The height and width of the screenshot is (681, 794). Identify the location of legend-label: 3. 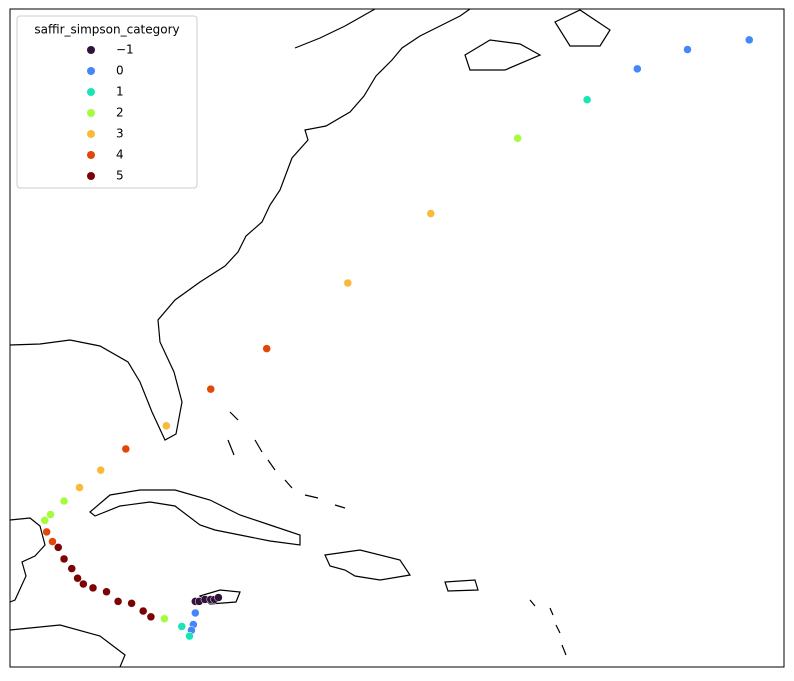
(120, 134).